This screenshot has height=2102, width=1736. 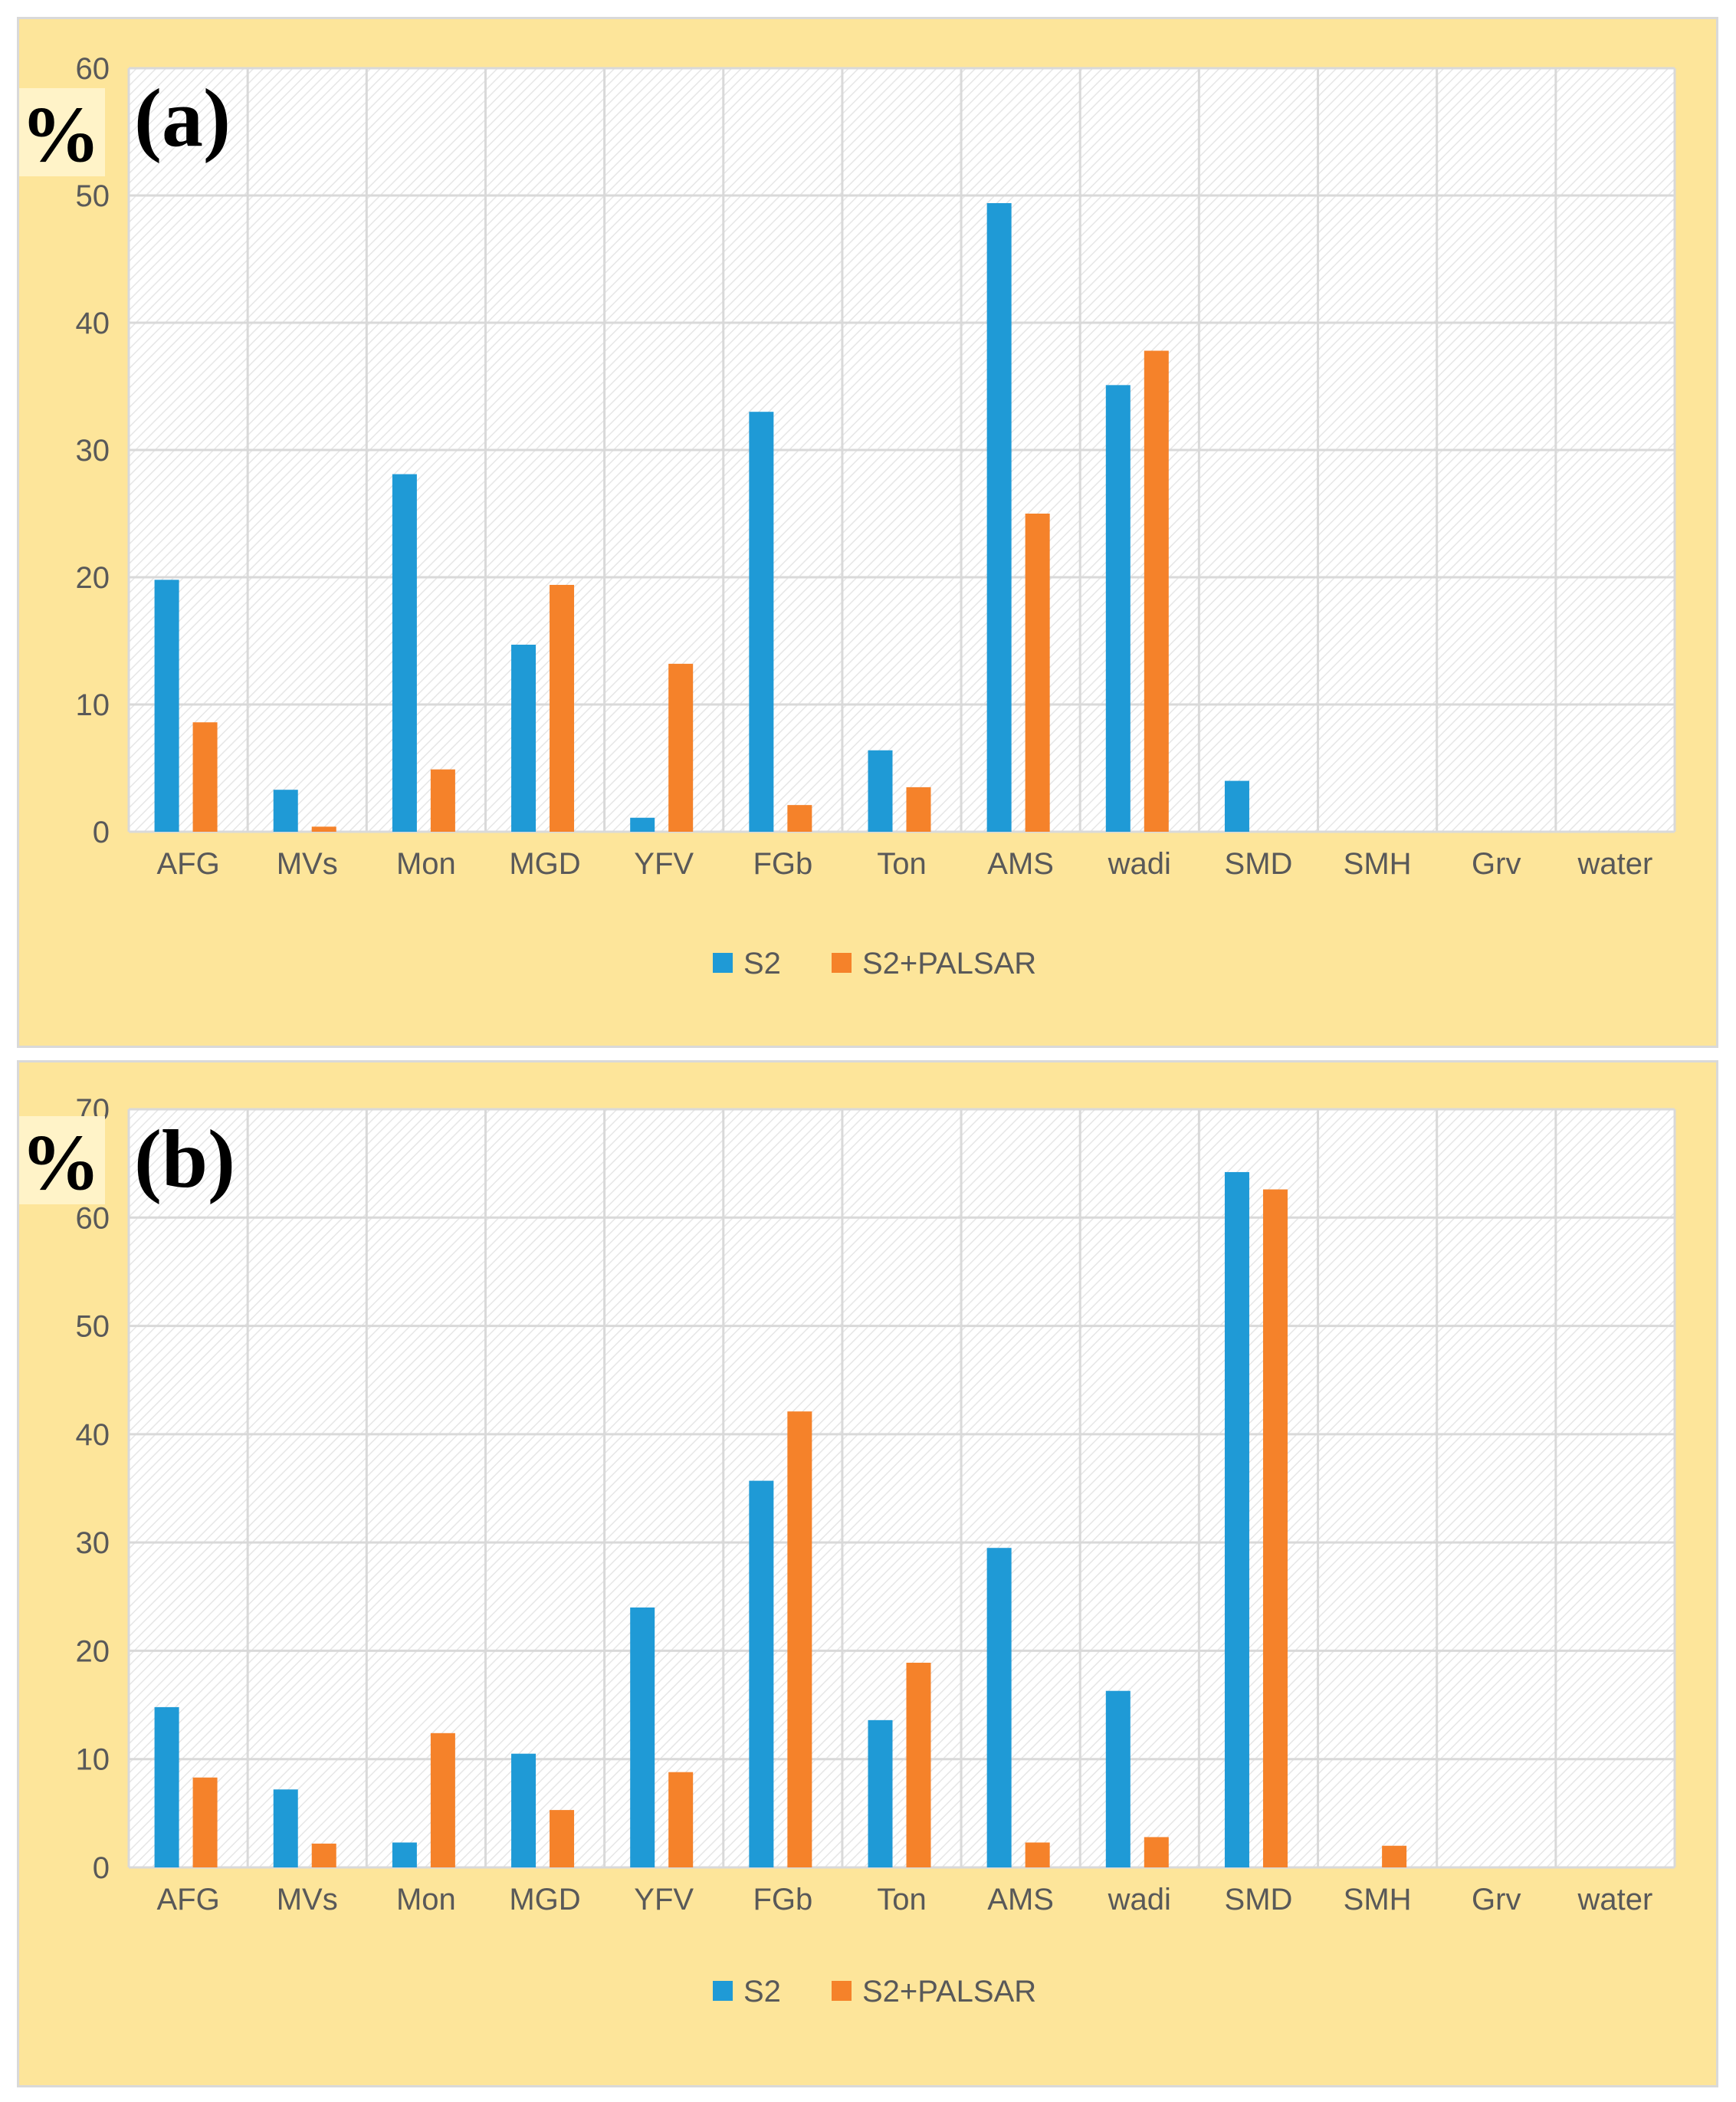 What do you see at coordinates (184, 1159) in the screenshot?
I see `panel-label: (b)` at bounding box center [184, 1159].